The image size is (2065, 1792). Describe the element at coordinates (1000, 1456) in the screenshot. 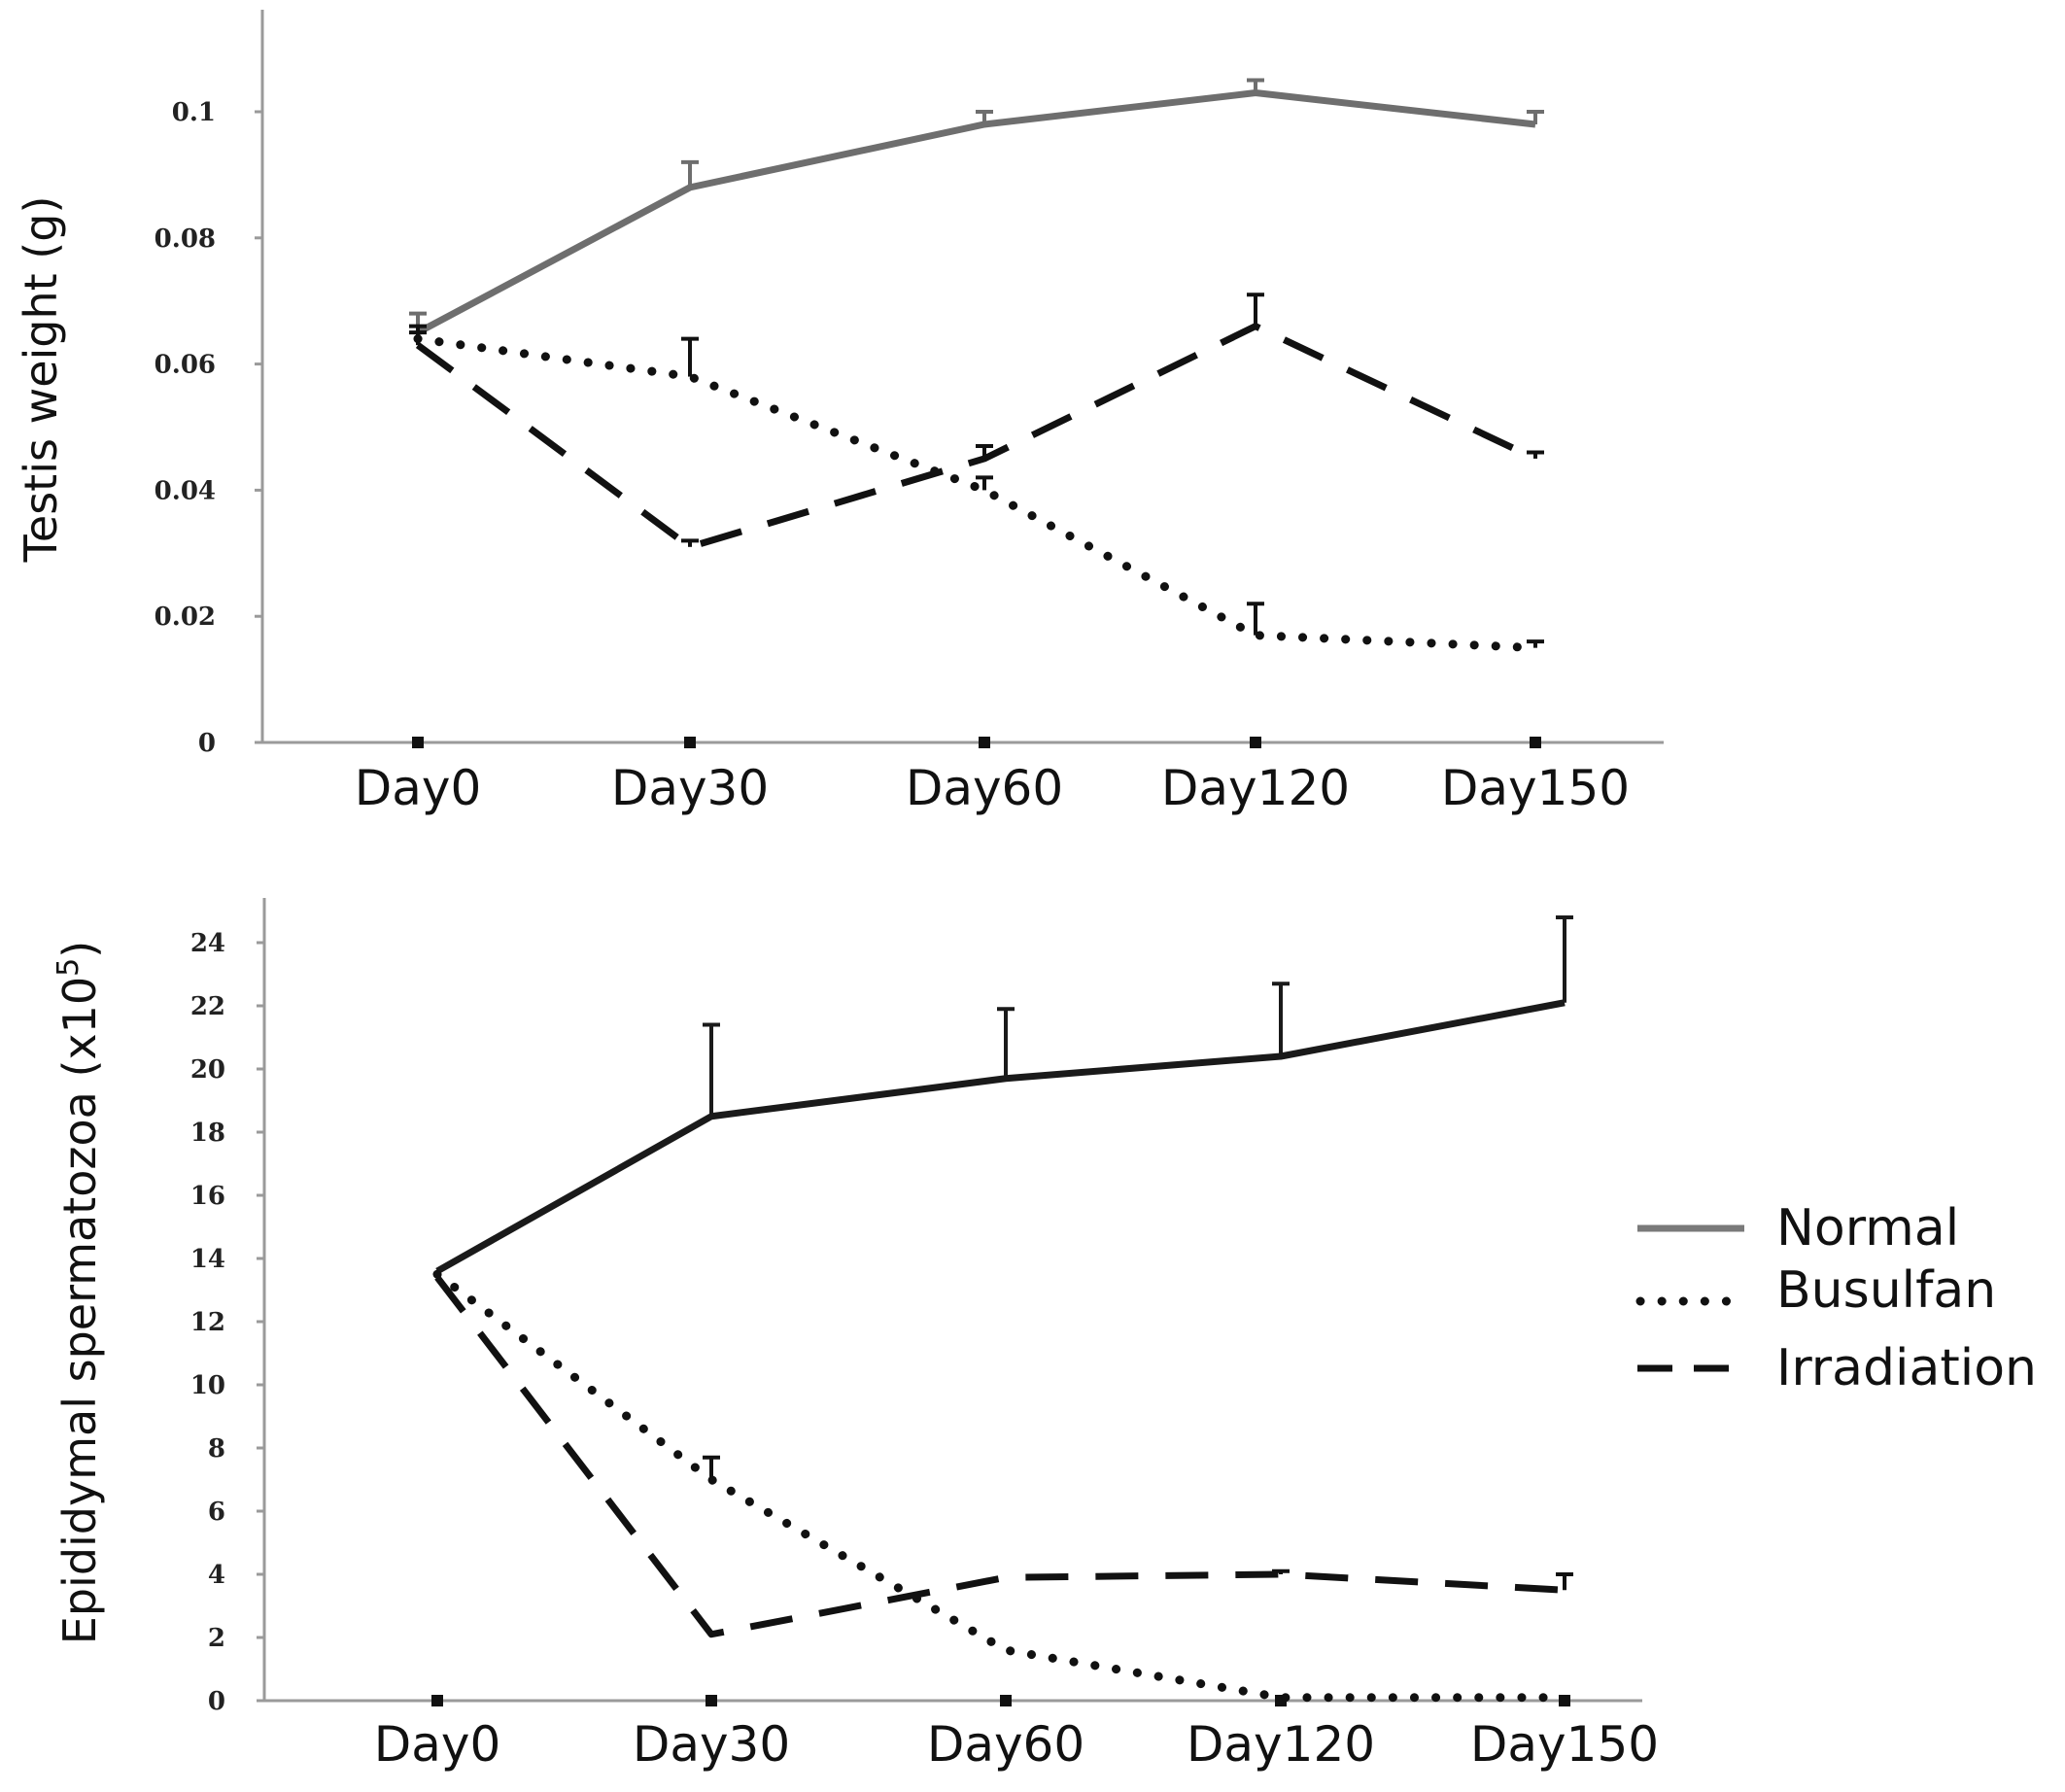

I see `bottom-series-irradiation-line` at that location.